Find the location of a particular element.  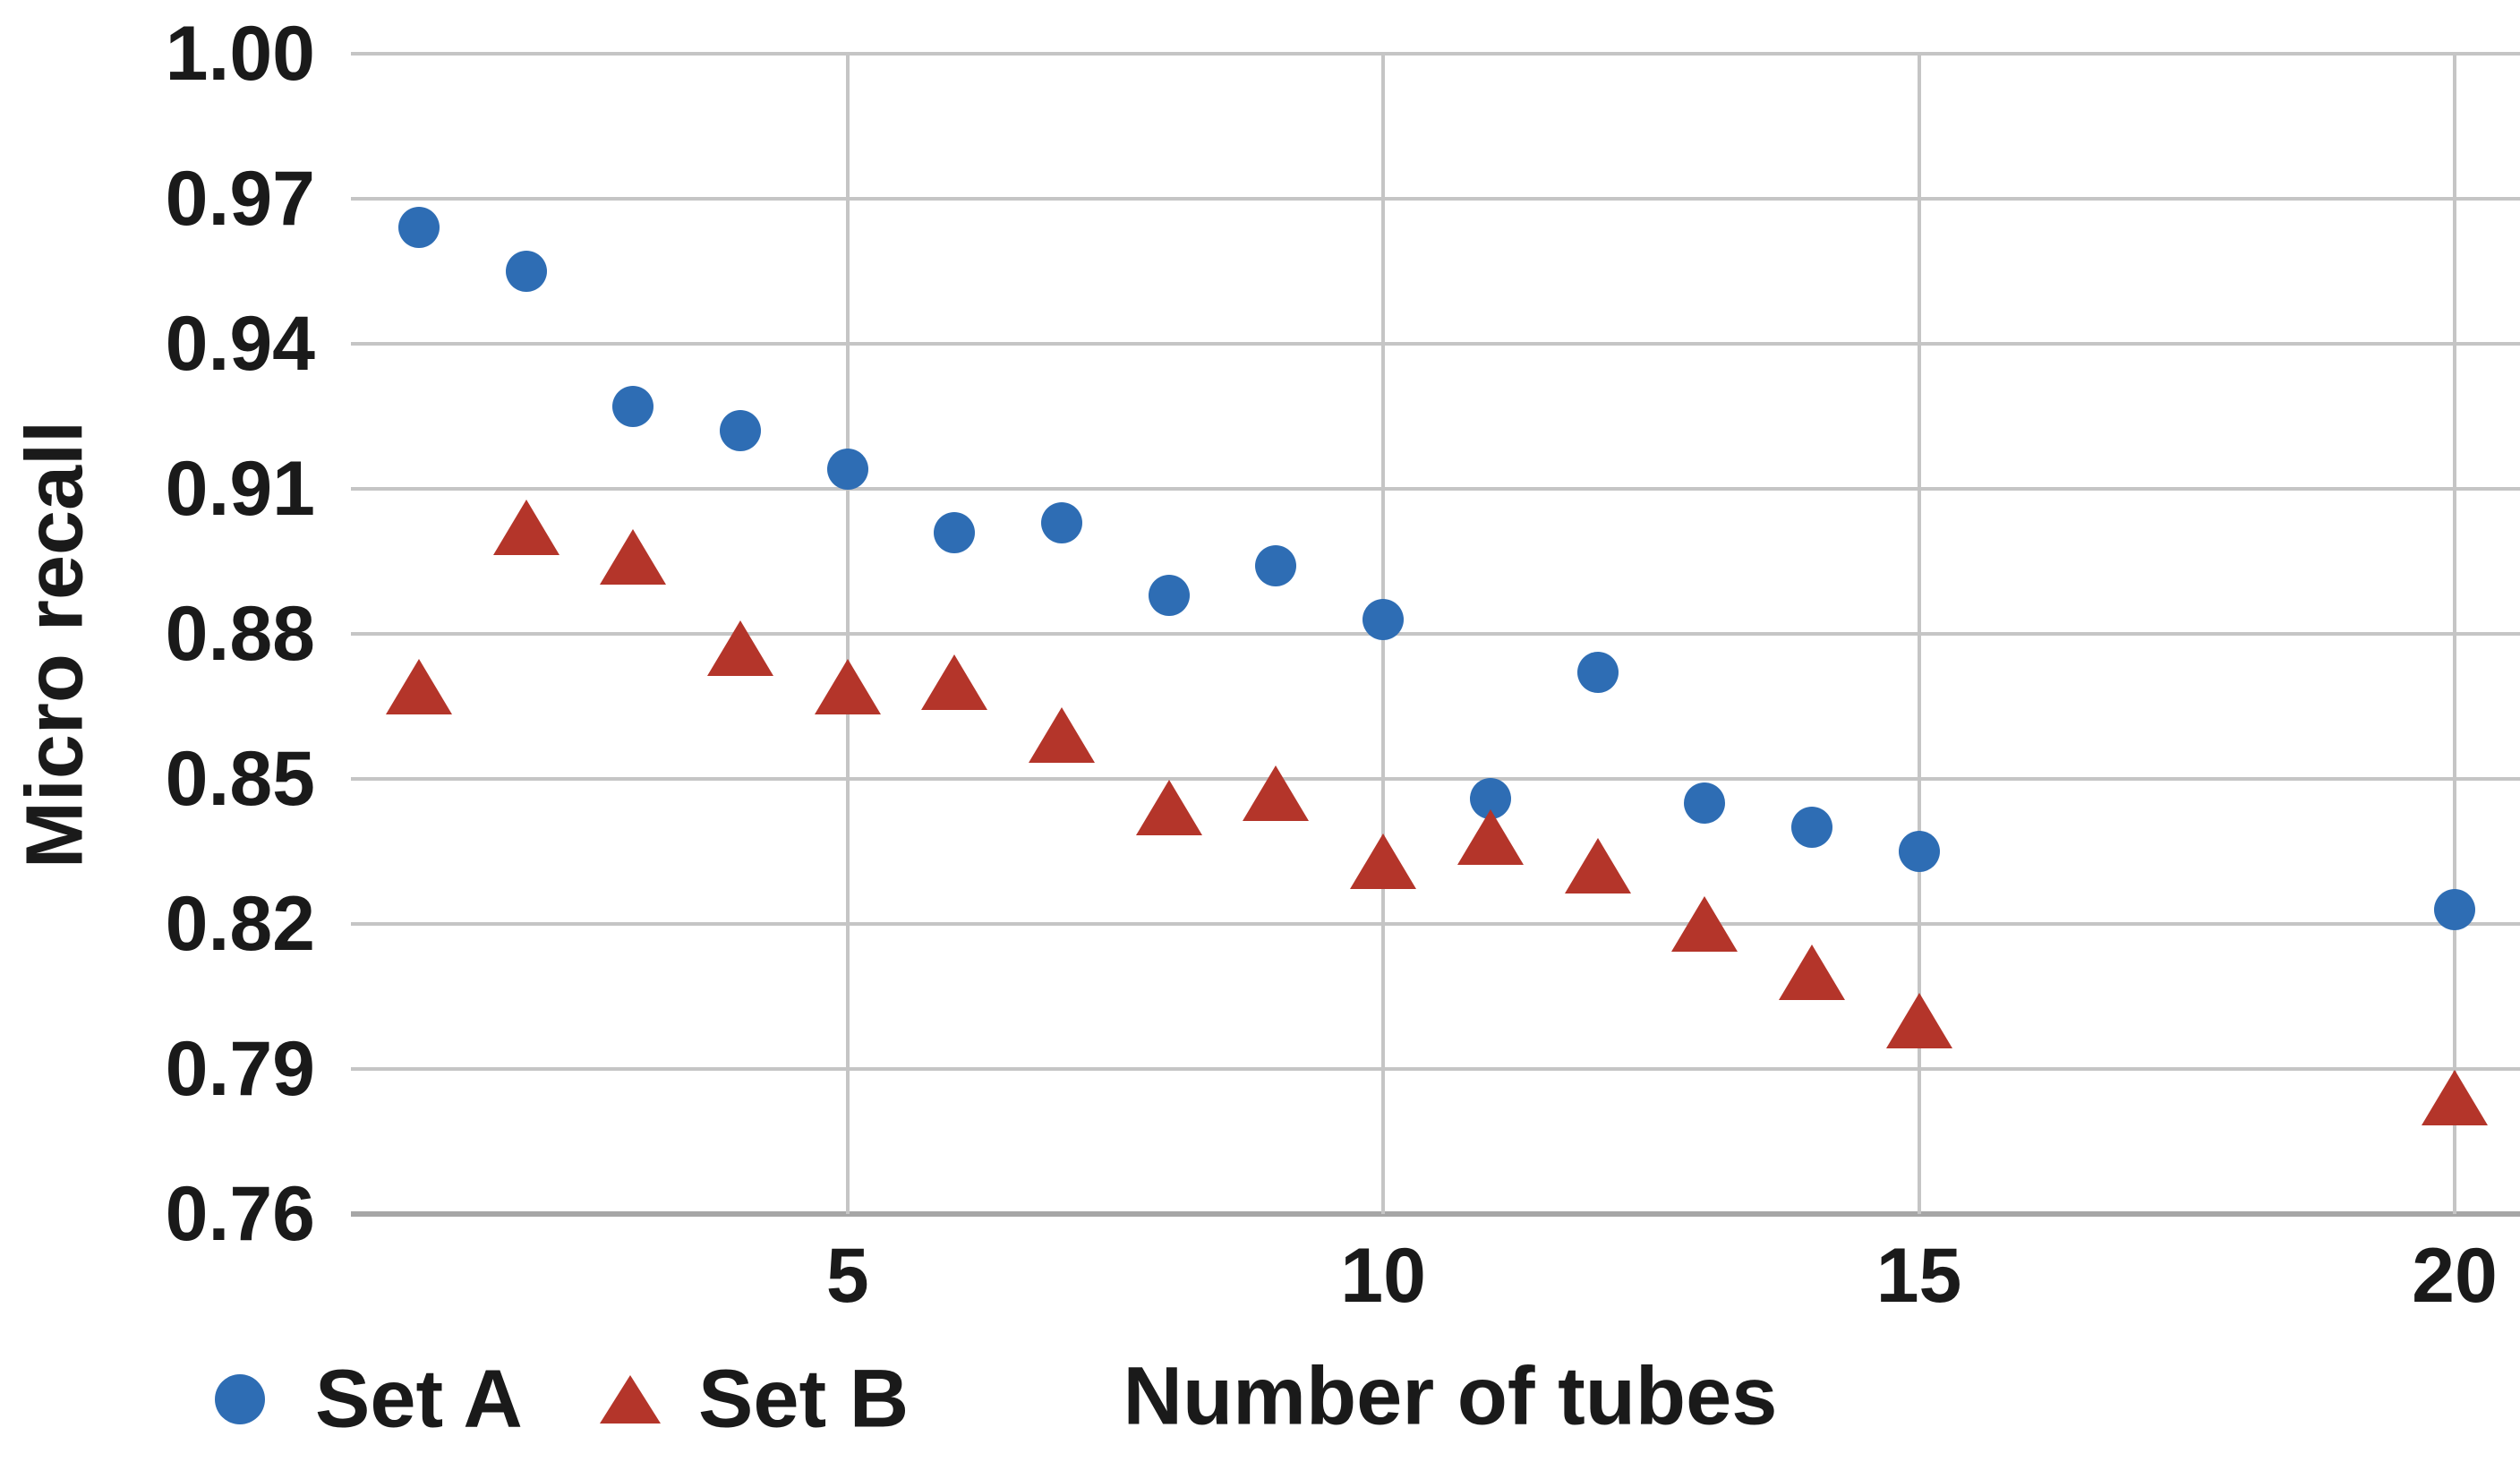

y-tick-label: 0.85 is located at coordinates (240, 779).